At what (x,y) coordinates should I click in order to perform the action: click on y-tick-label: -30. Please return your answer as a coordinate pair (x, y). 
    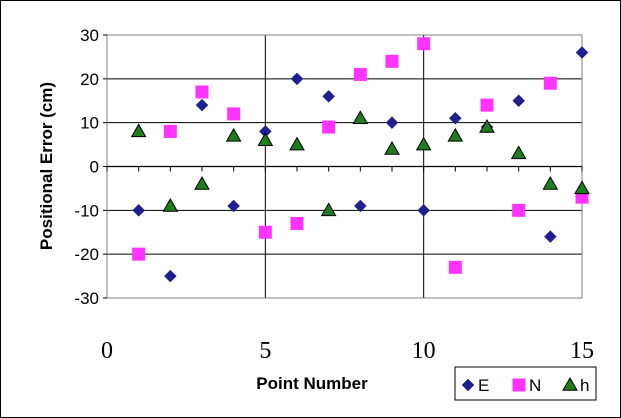
    Looking at the image, I should click on (86, 298).